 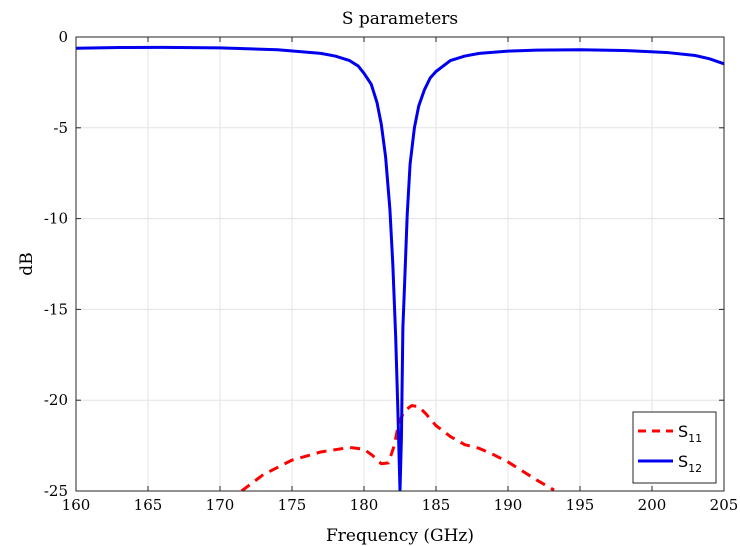 What do you see at coordinates (674, 447) in the screenshot?
I see `legend-box` at bounding box center [674, 447].